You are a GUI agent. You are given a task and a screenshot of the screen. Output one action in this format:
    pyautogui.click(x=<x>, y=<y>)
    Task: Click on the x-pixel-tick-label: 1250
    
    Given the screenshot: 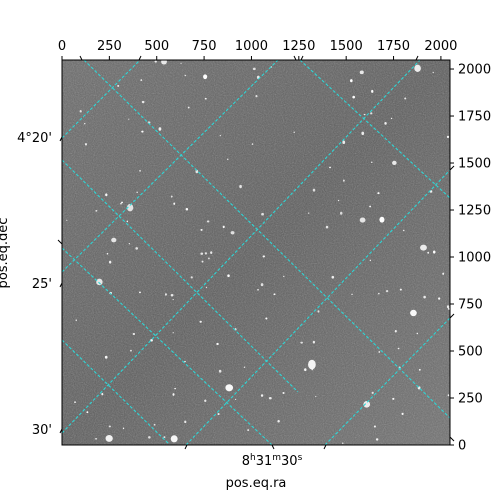 What is the action you would take?
    pyautogui.click(x=298, y=46)
    